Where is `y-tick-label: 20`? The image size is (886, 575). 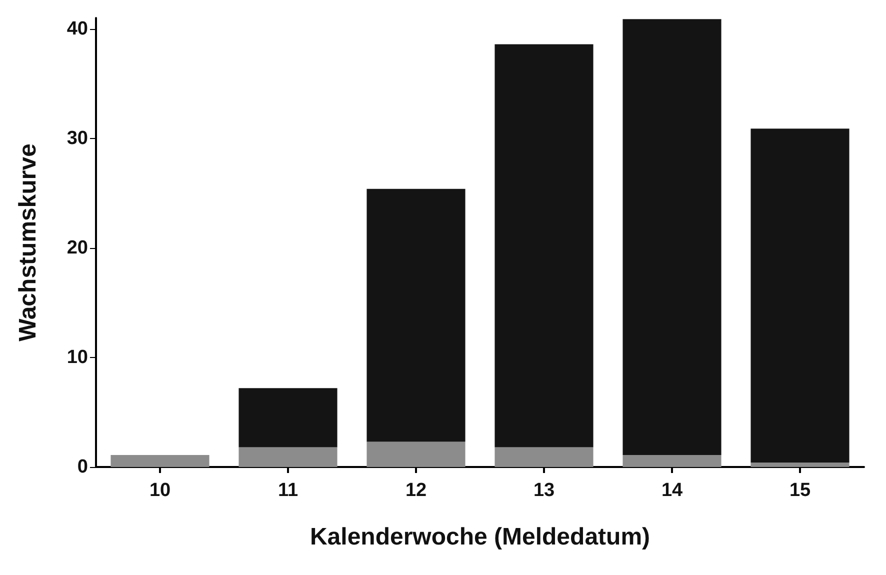
y-tick-label: 20 is located at coordinates (77, 247).